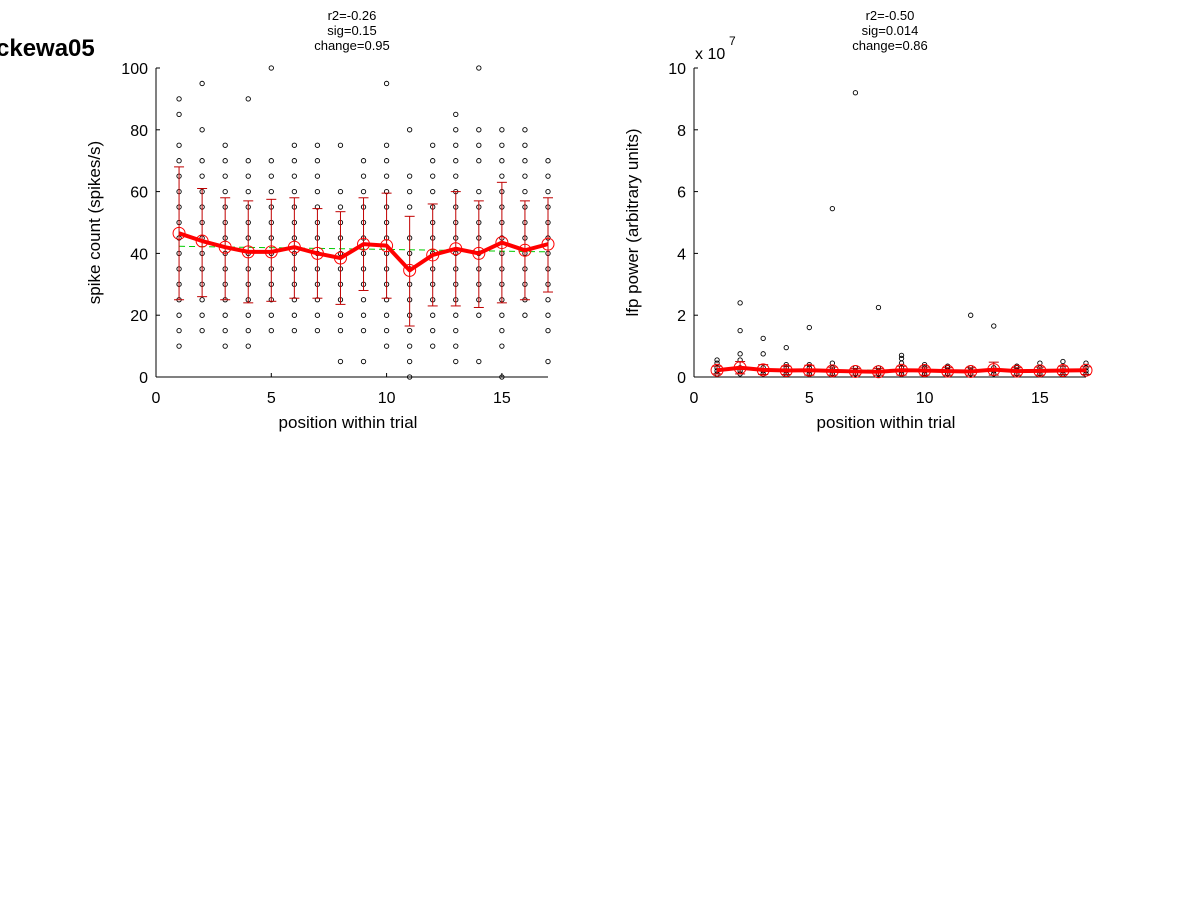  I want to click on chart-title-line: r2=-0.26, so click(352, 15).